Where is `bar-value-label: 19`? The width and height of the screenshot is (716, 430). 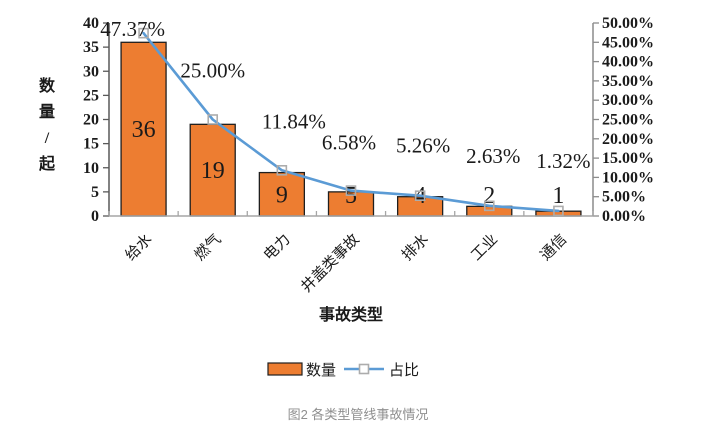 bar-value-label: 19 is located at coordinates (213, 171).